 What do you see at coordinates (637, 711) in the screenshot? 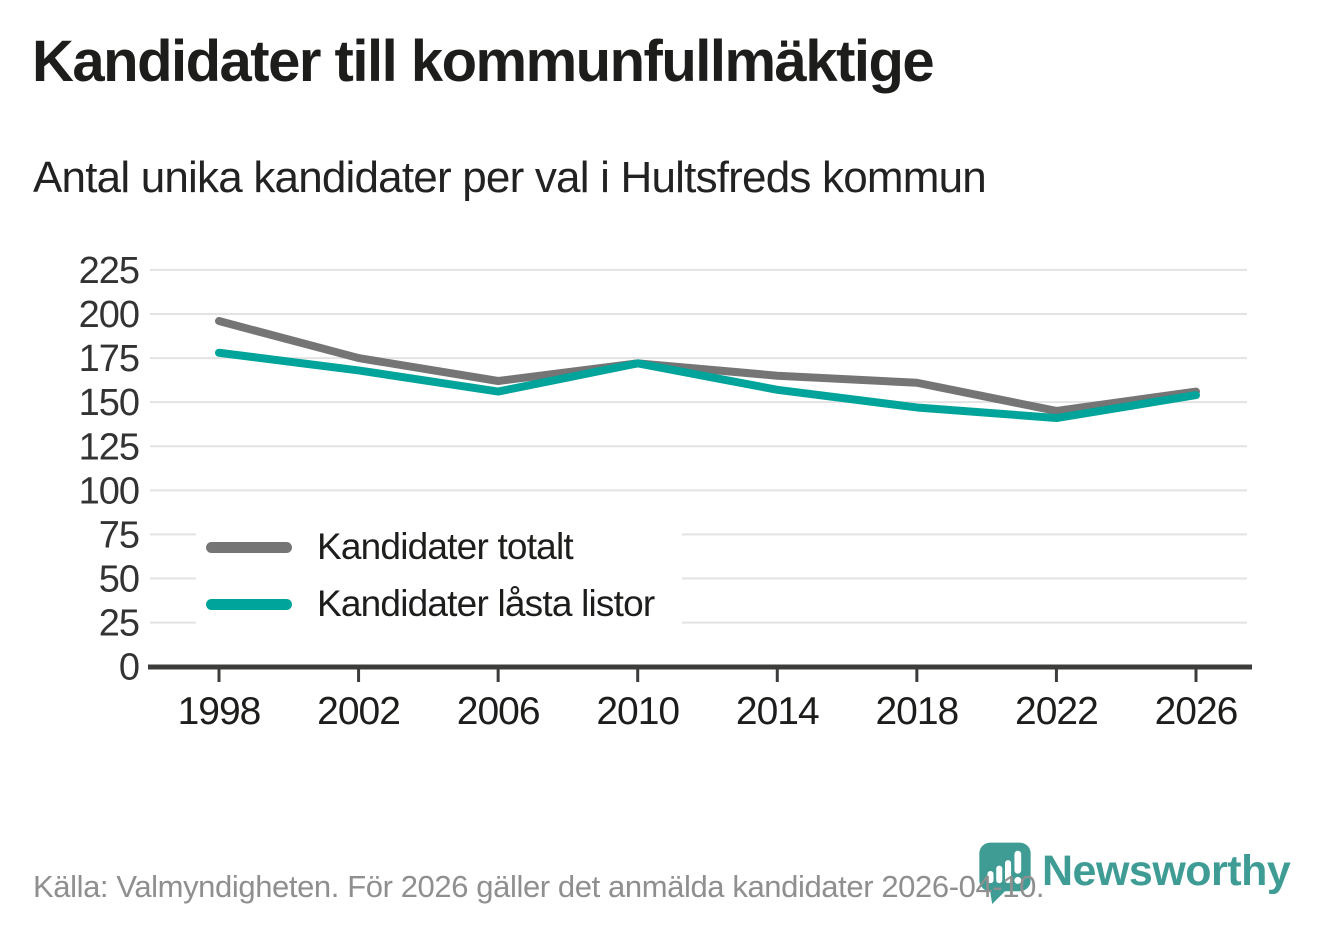
I see `x-axis-label-2010: 2010` at bounding box center [637, 711].